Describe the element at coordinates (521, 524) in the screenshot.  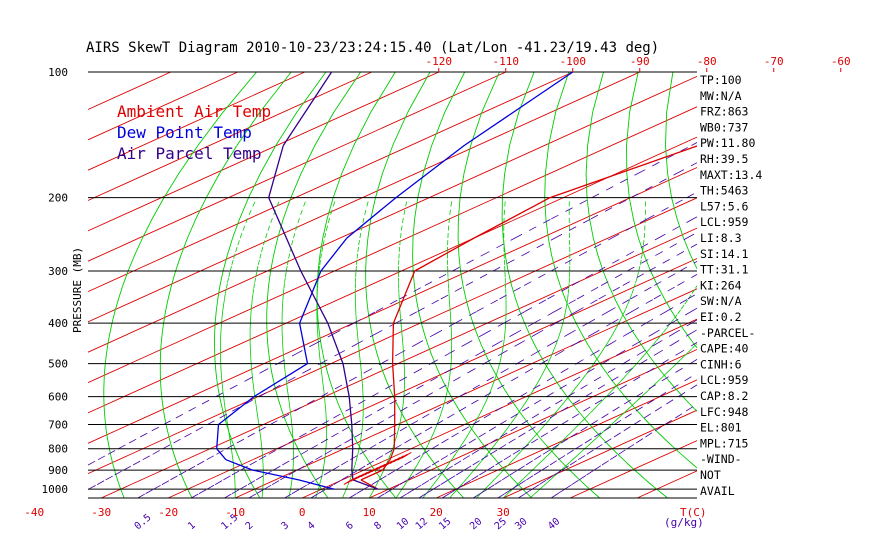
I see `mixing-ratio-tick-label: 30` at that location.